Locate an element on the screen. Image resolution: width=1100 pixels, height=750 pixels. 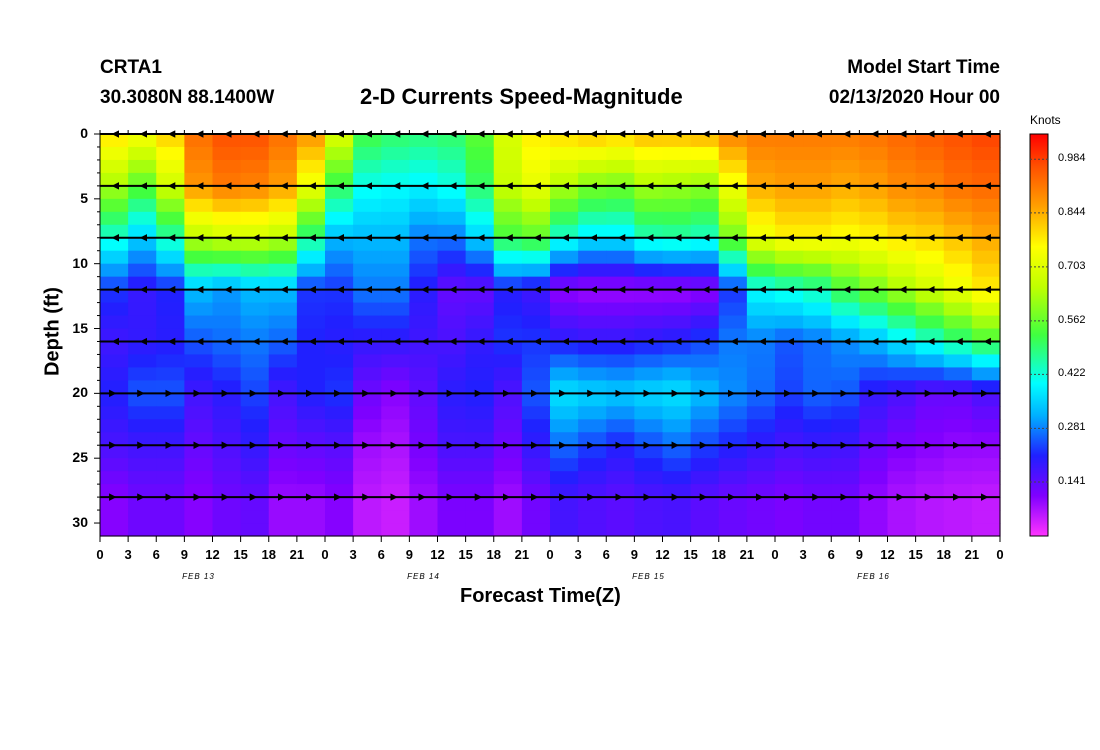
x-tick-label: 6 is located at coordinates (831, 554).